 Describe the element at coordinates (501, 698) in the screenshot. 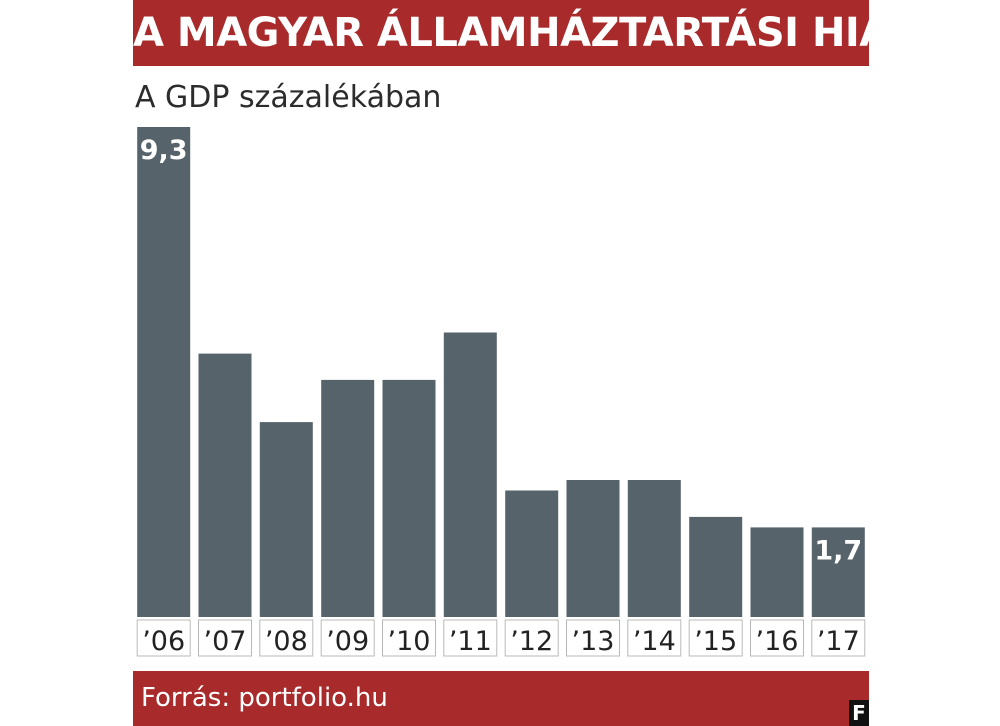

I see `source-footer: Forrás: portfolio.hu F` at that location.